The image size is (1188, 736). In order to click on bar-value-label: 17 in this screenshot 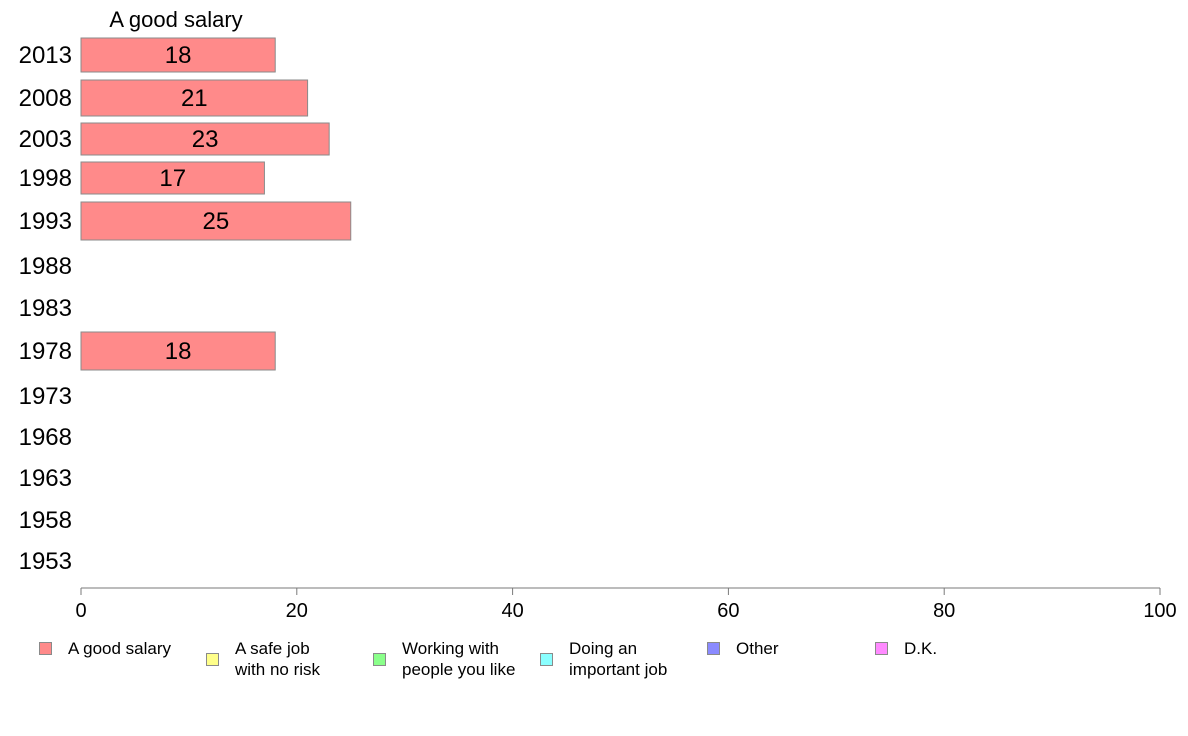, I will do `click(172, 178)`.